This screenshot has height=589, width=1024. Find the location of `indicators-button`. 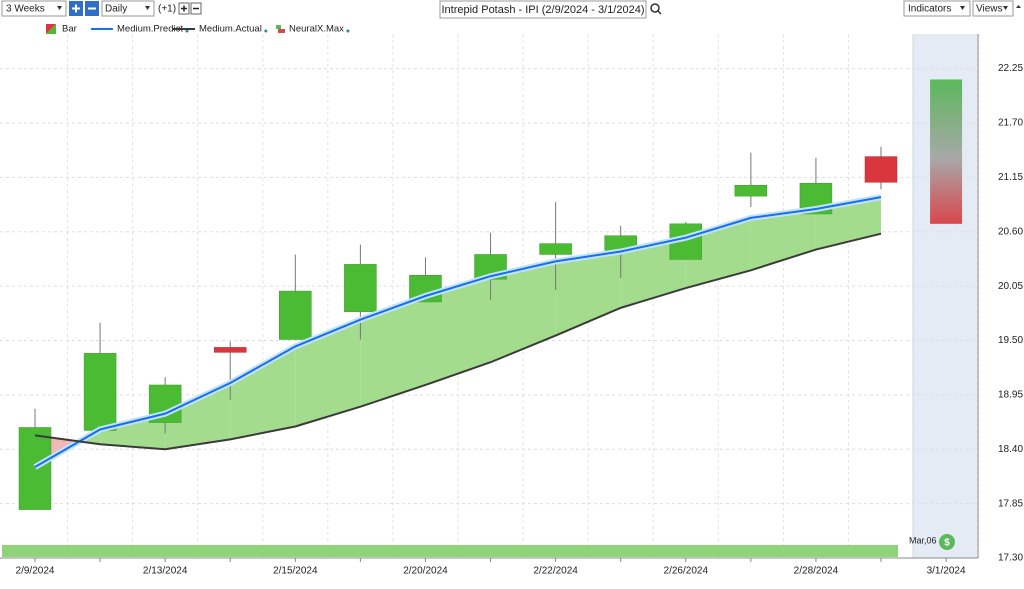

indicators-button is located at coordinates (937, 8).